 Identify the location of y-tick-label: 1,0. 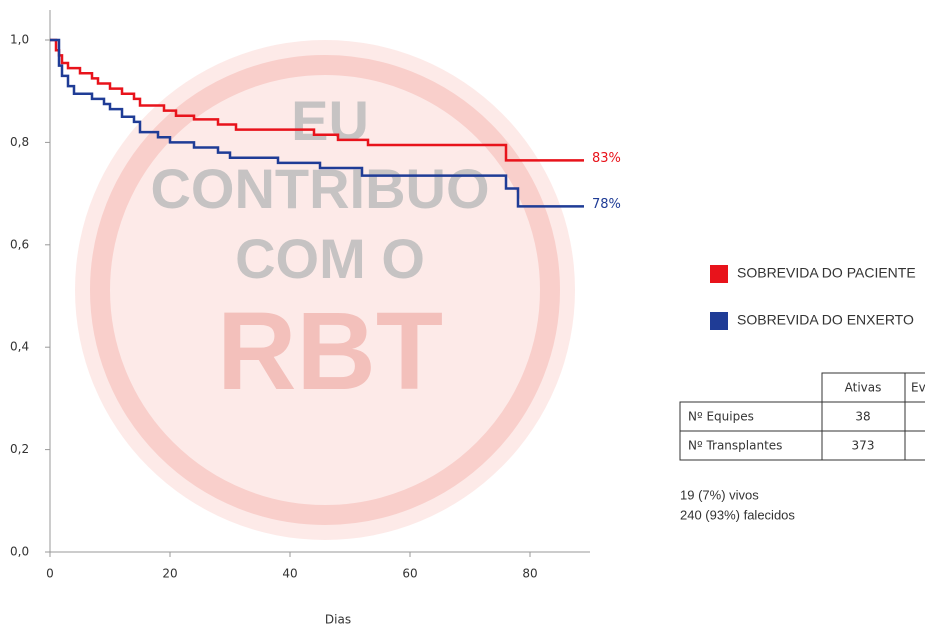
(19, 40).